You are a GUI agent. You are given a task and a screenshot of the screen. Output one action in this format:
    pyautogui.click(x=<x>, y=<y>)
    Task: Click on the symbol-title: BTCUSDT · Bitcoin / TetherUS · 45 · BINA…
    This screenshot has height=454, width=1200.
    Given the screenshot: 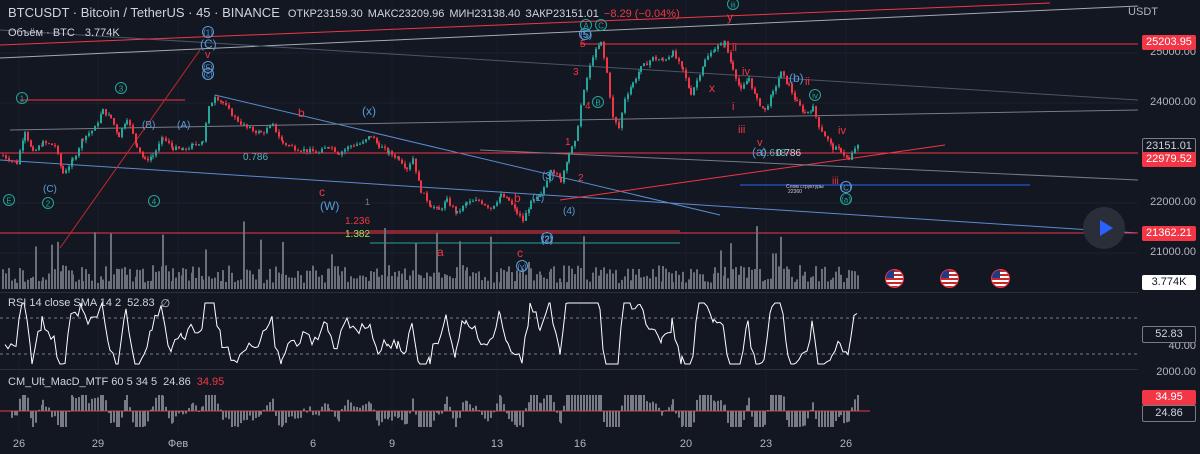 What is the action you would take?
    pyautogui.click(x=144, y=12)
    